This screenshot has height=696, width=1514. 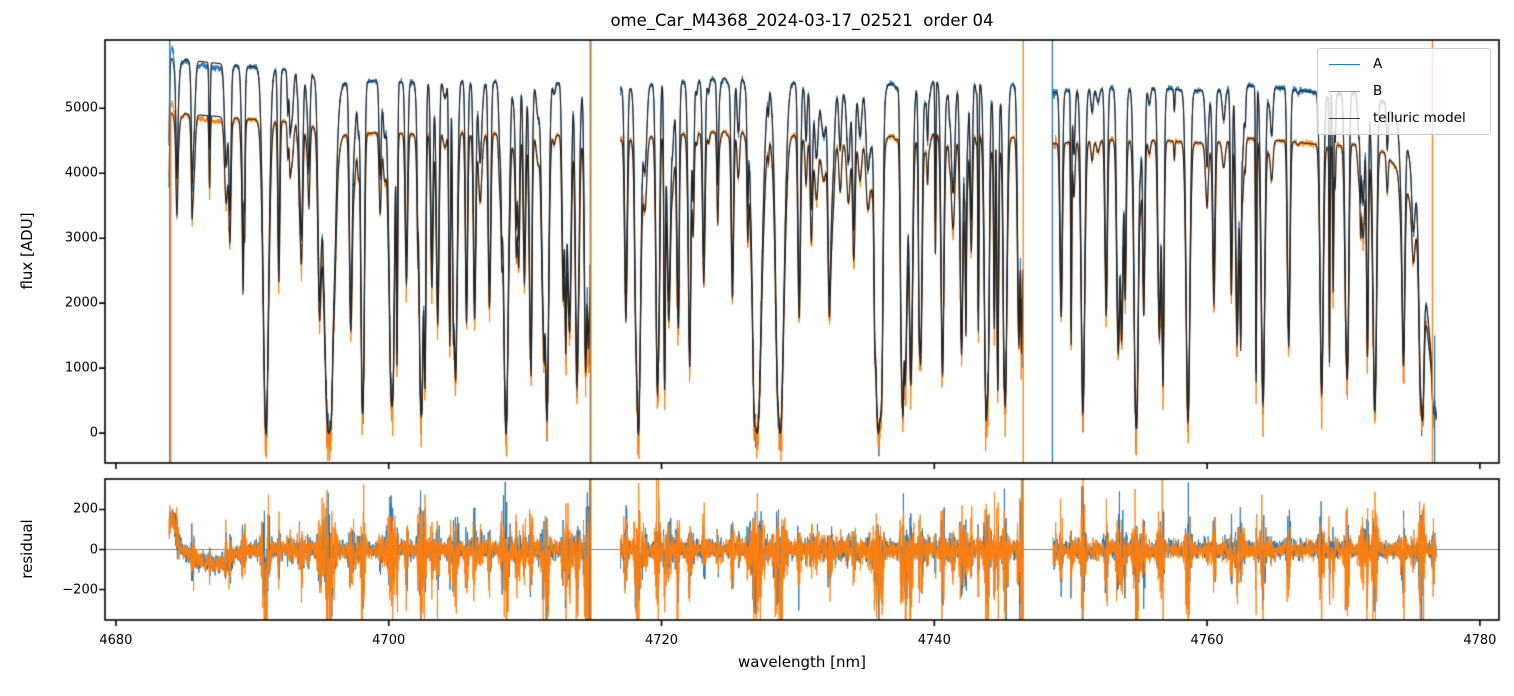 What do you see at coordinates (802, 20) in the screenshot?
I see `plot-title: ome_Car_M4368_2024-03-17_02521 order 04` at bounding box center [802, 20].